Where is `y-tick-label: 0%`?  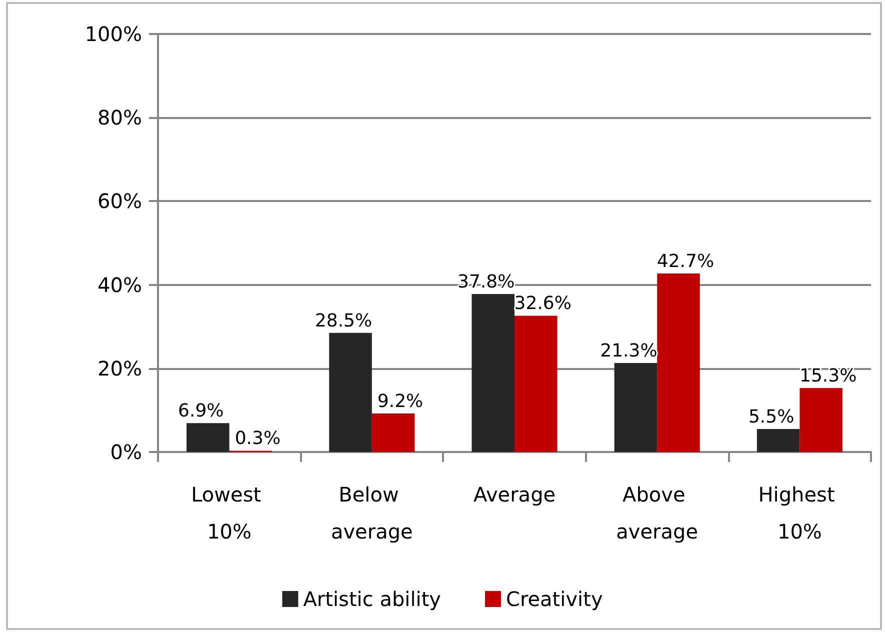
y-tick-label: 0% is located at coordinates (126, 452).